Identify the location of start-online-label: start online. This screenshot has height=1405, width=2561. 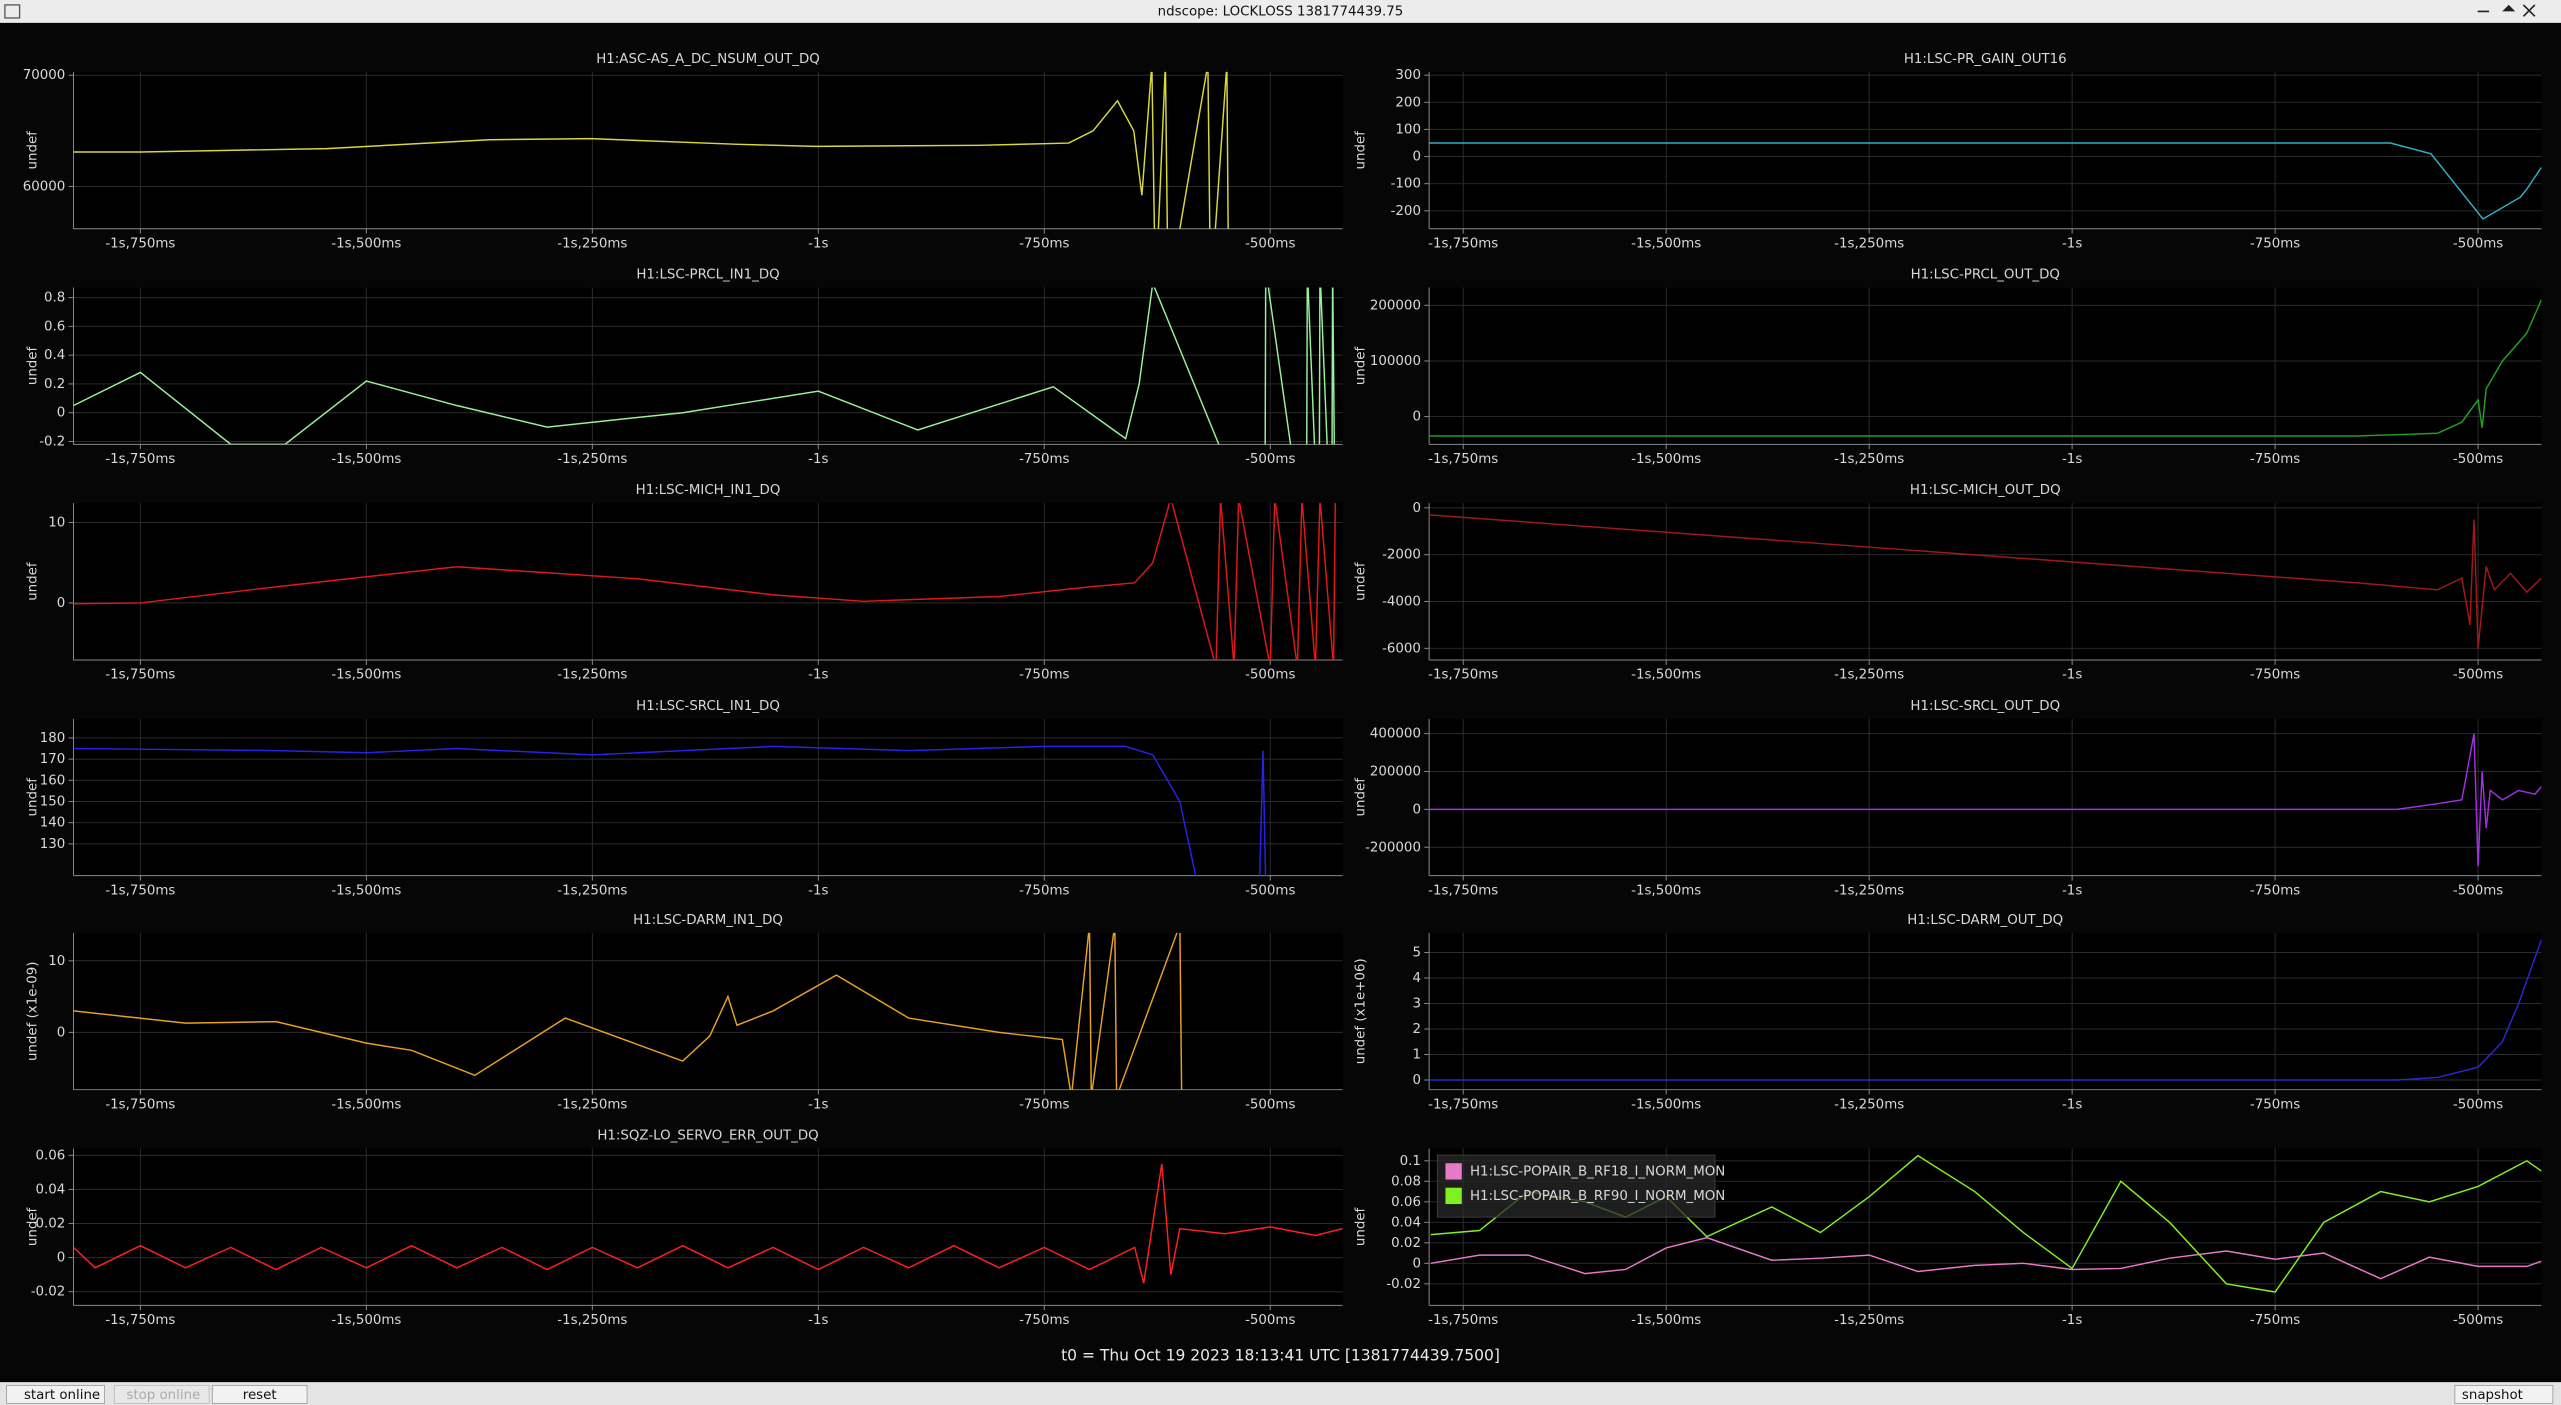
(62, 1395).